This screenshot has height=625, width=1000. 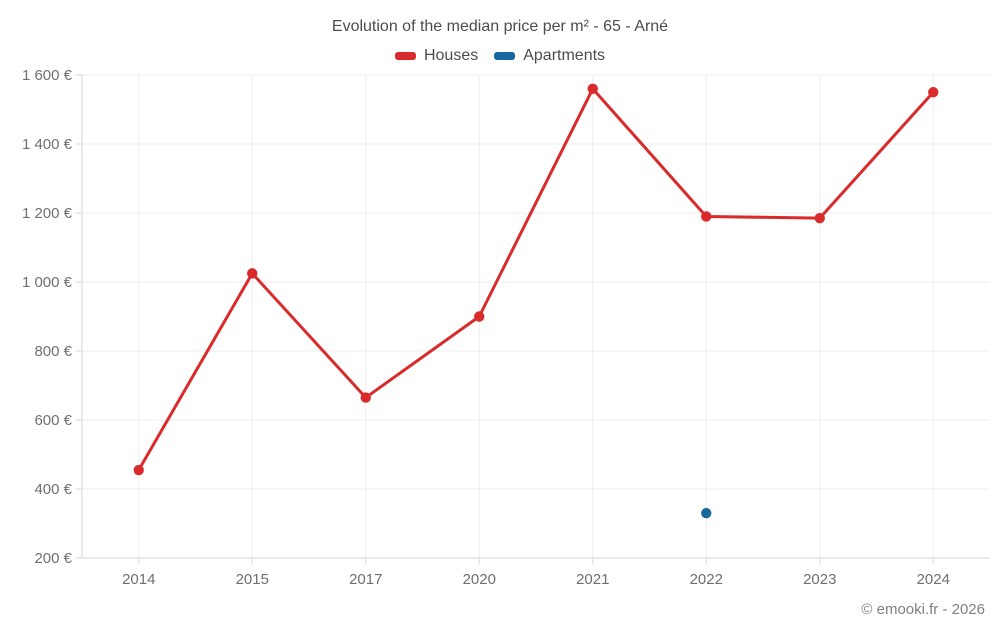 What do you see at coordinates (819, 218) in the screenshot?
I see `houses-point-2023` at bounding box center [819, 218].